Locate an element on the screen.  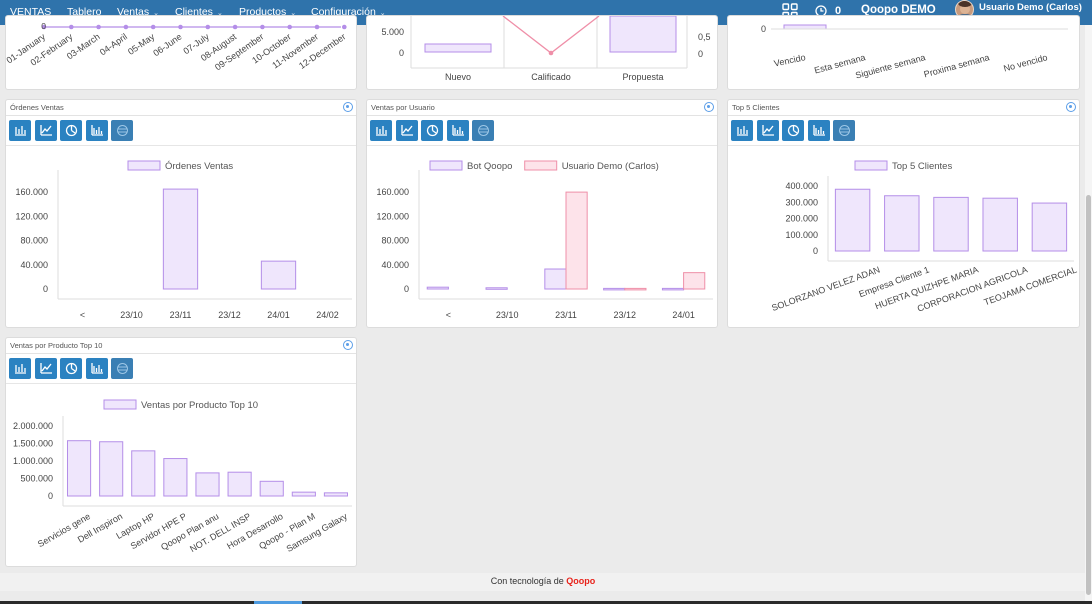
bar-propuesta is located at coordinates (643, 34).